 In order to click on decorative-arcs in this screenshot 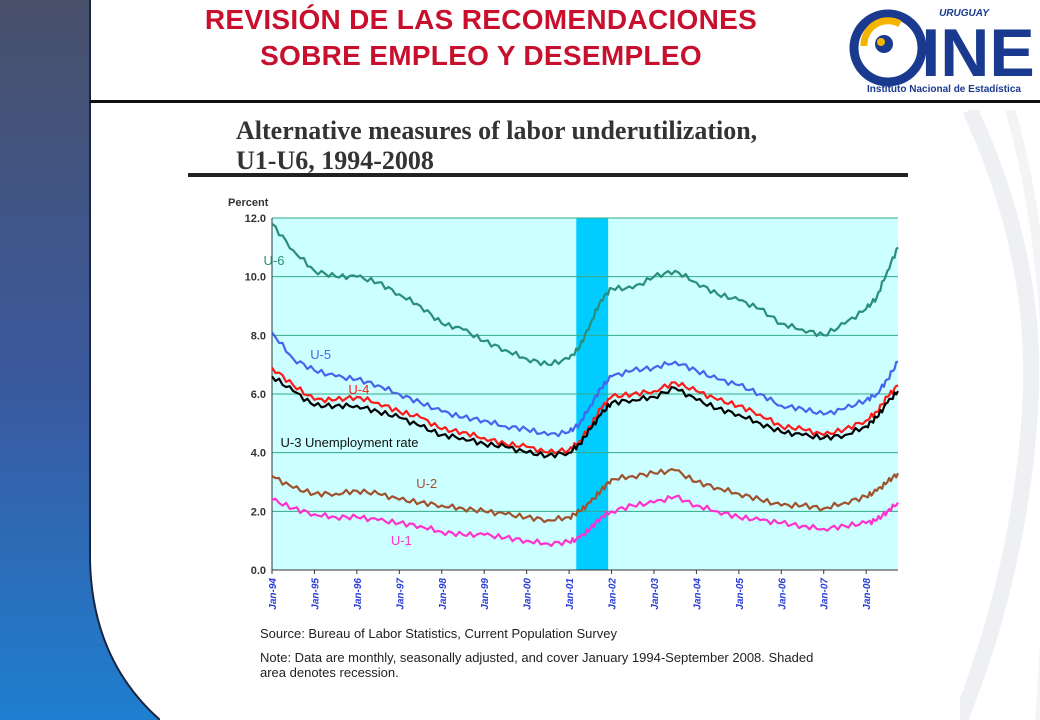, I will do `click(1000, 415)`.